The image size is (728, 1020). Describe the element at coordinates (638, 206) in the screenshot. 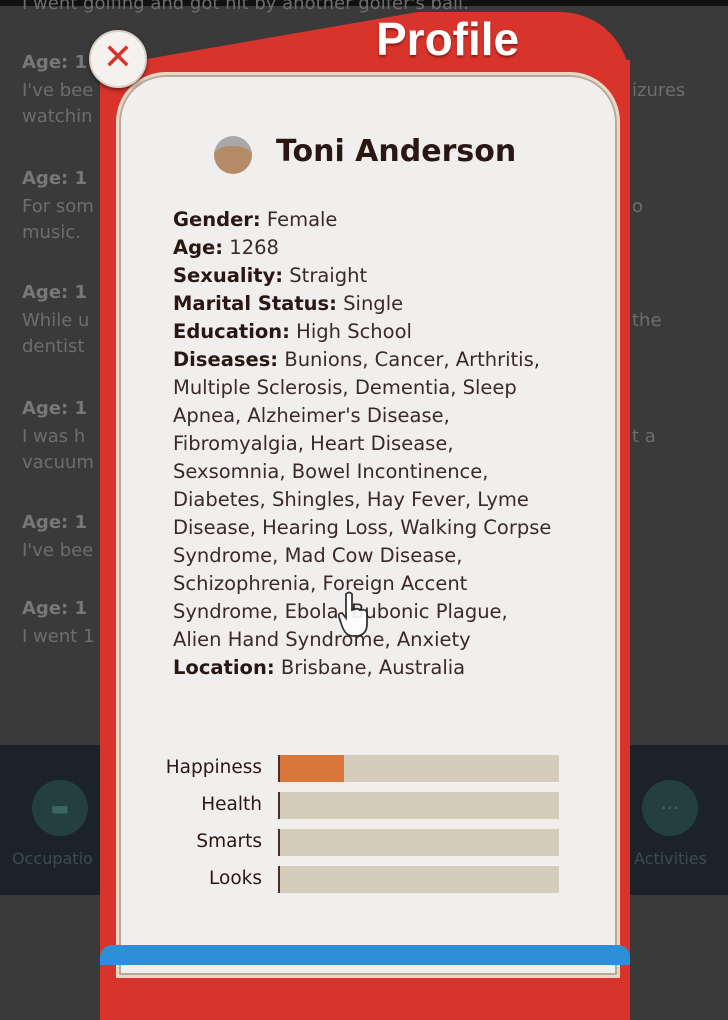

I see `bg-entry-text: o` at that location.